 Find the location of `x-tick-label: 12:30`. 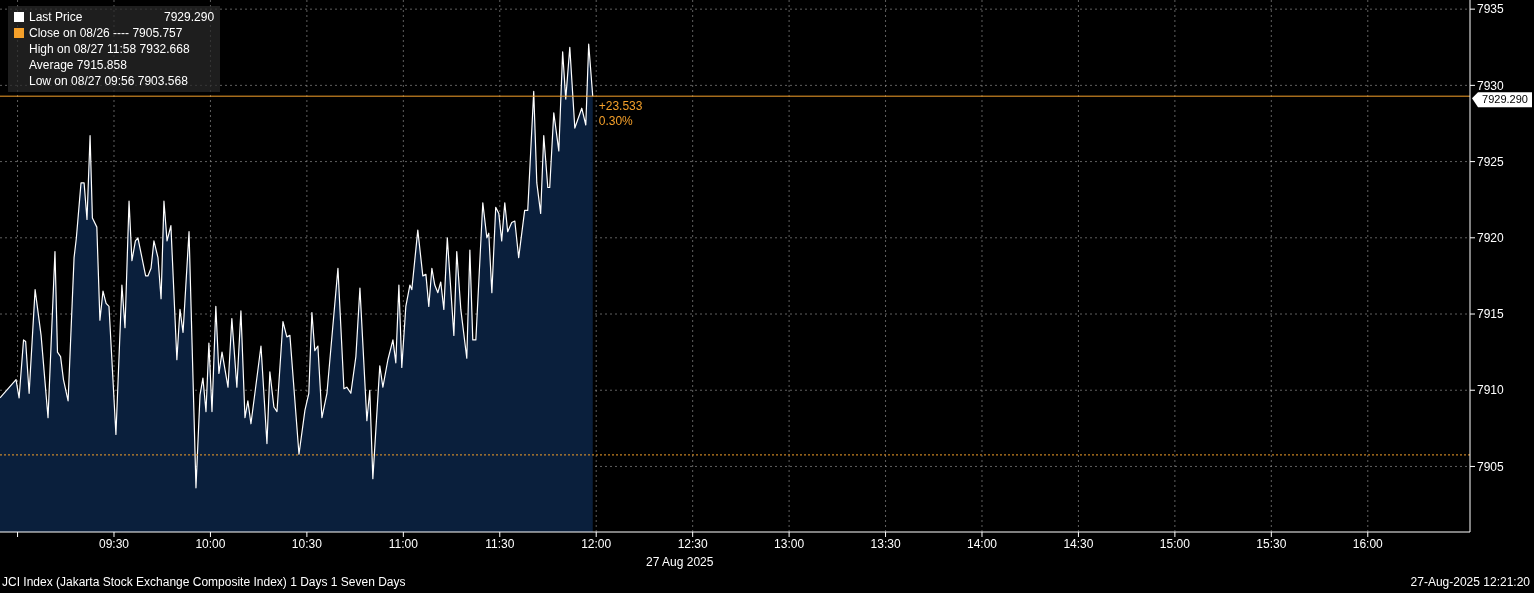

x-tick-label: 12:30 is located at coordinates (692, 543).